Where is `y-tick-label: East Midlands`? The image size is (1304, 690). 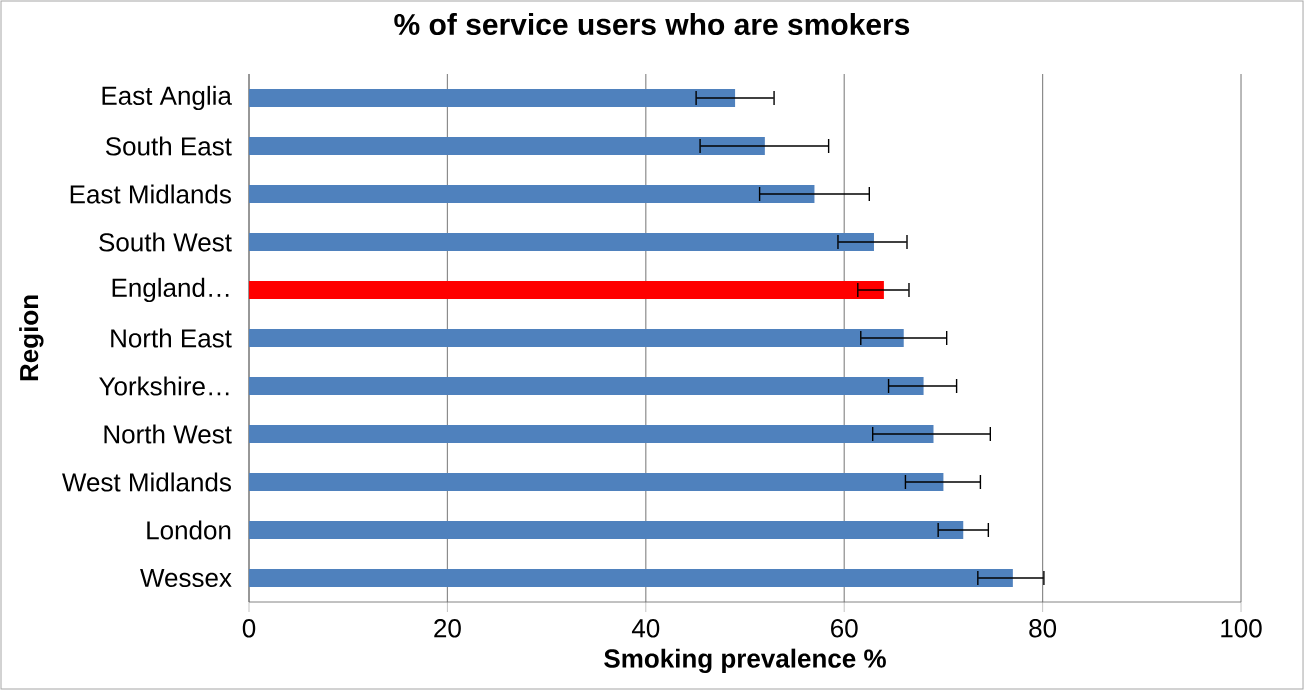 y-tick-label: East Midlands is located at coordinates (150, 194).